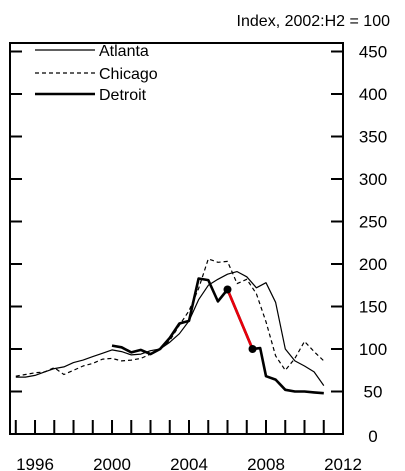  I want to click on x-tick-label: 2004, so click(189, 463).